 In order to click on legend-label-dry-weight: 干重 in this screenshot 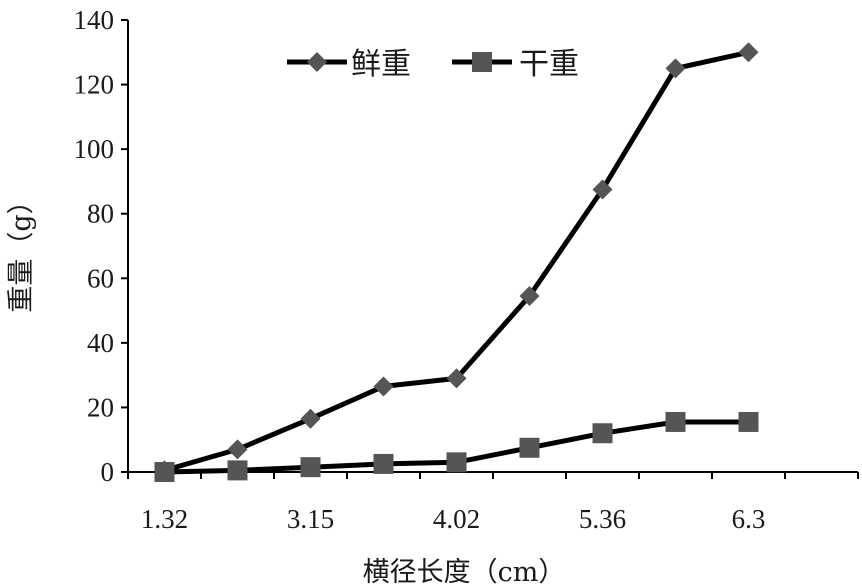, I will do `click(549, 64)`.